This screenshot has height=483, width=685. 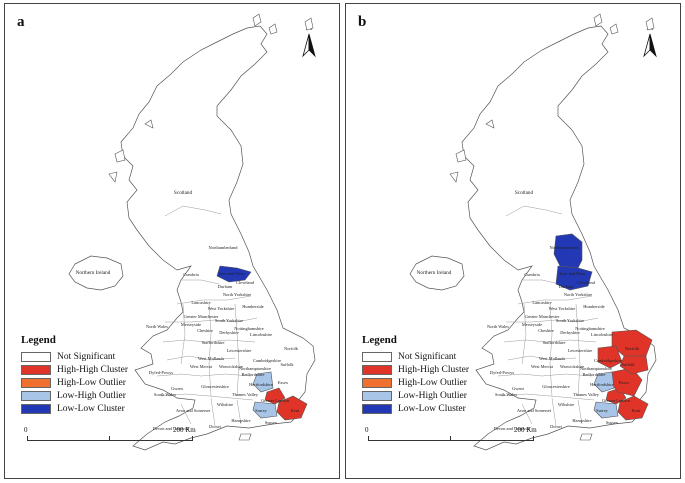 I want to click on legend-label: Not Significant, so click(x=86, y=357).